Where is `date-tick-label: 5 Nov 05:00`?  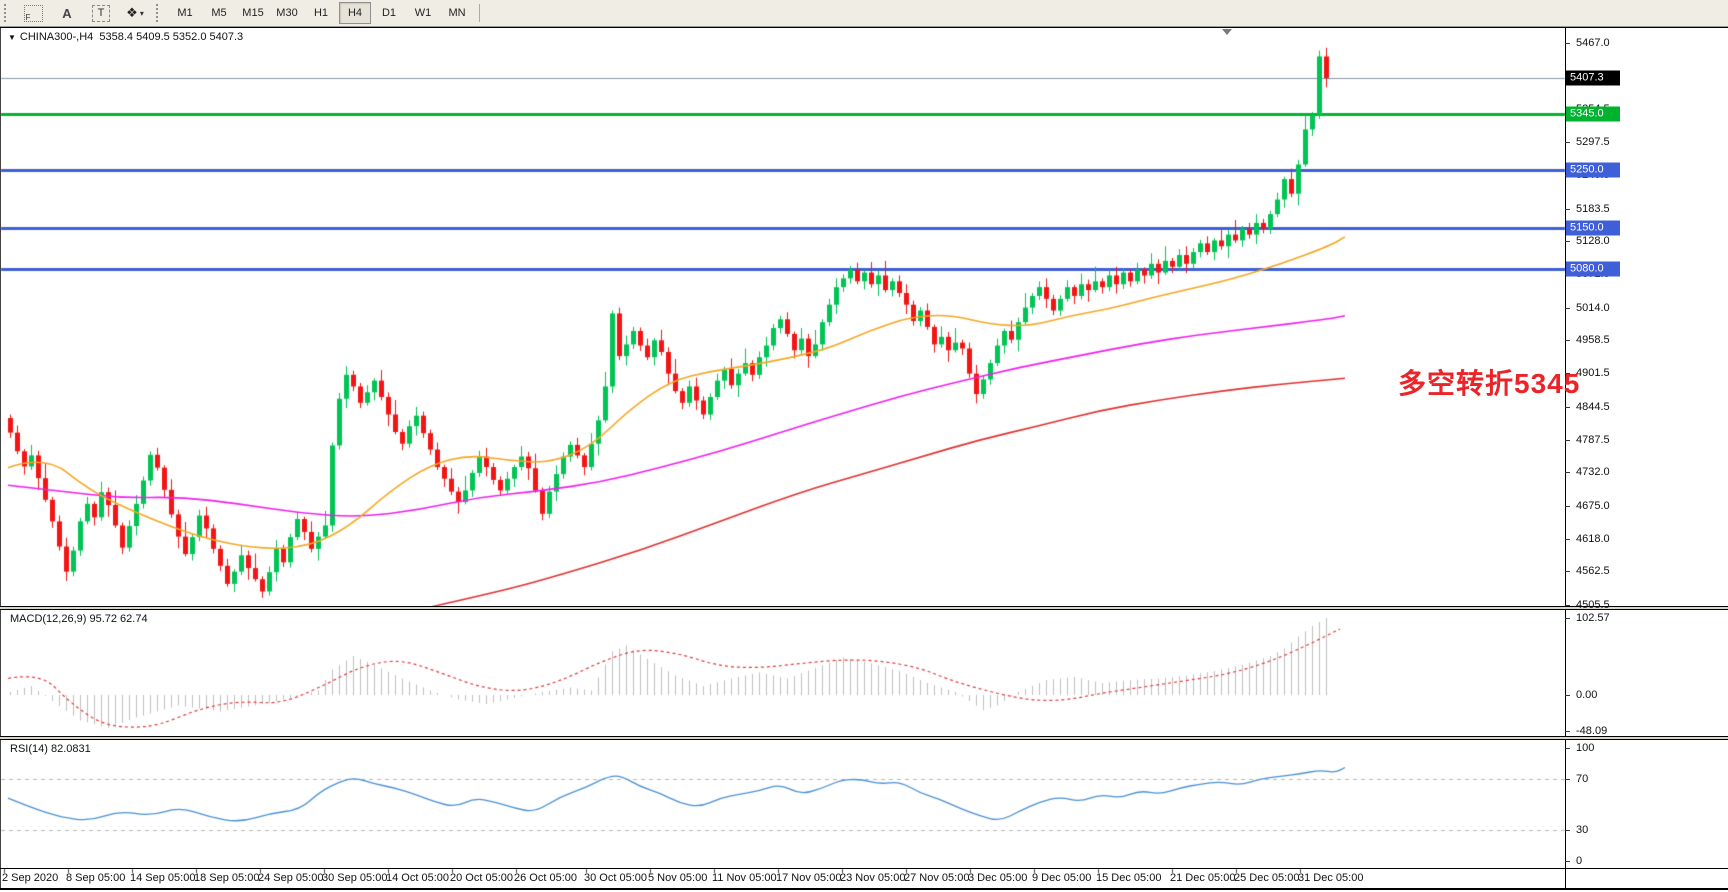 date-tick-label: 5 Nov 05:00 is located at coordinates (678, 878).